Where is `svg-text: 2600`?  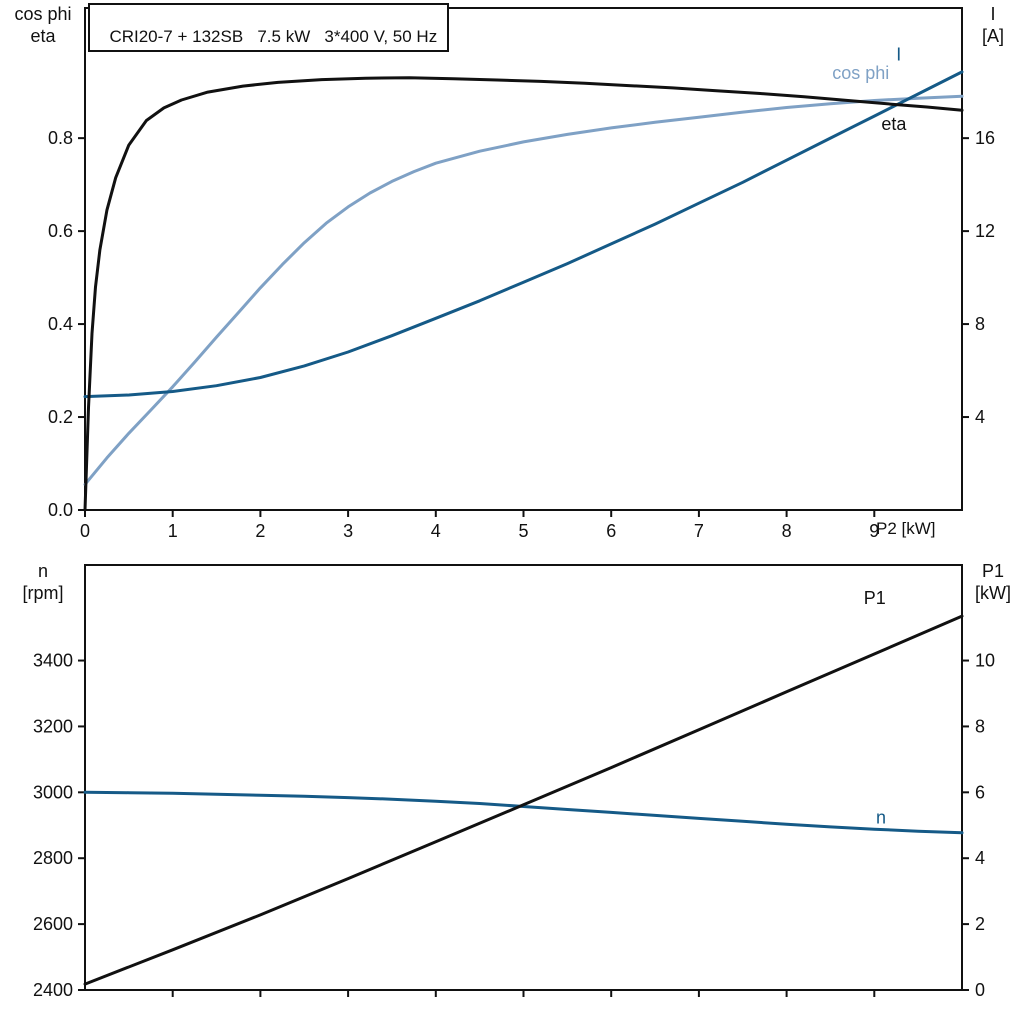 svg-text: 2600 is located at coordinates (53, 924).